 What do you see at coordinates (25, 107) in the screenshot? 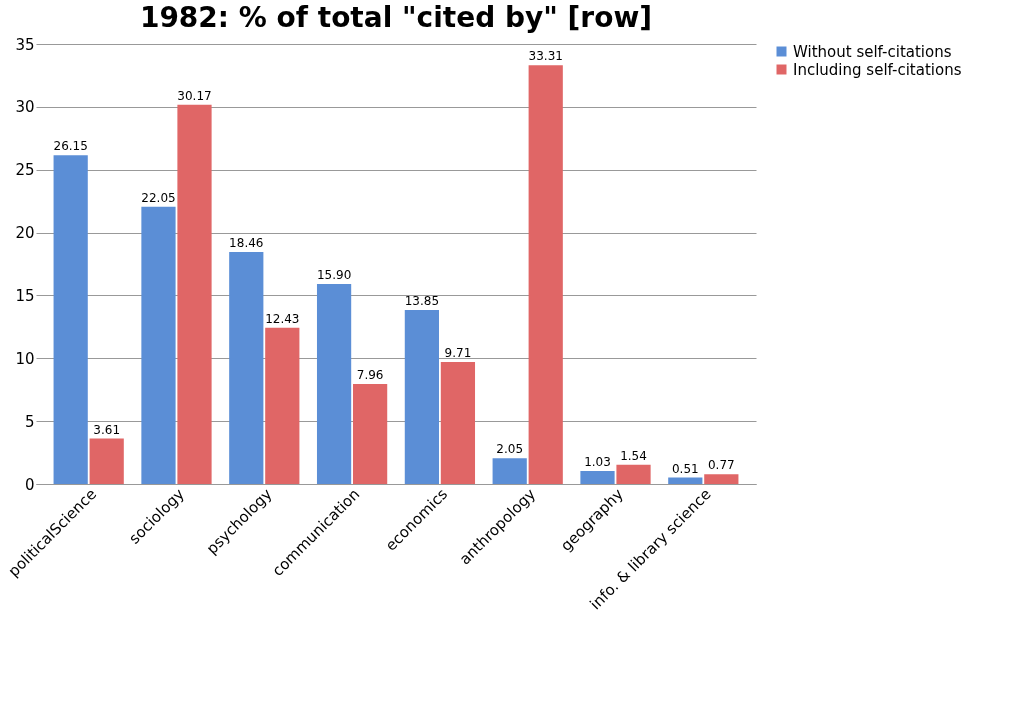
I see `y-tick-label: 30` at bounding box center [25, 107].